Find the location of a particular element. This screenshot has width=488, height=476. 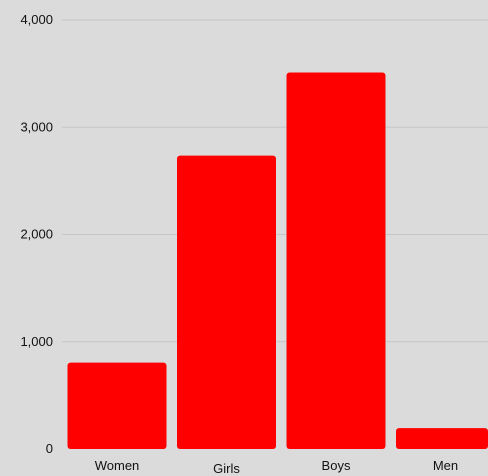

y-tick-label: 2,000 is located at coordinates (36, 234).